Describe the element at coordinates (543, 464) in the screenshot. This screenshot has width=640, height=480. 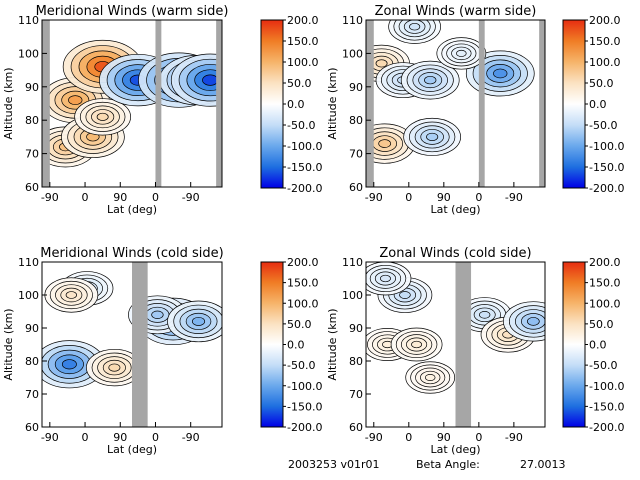
I see `beta-angle-value: 27.0013` at that location.